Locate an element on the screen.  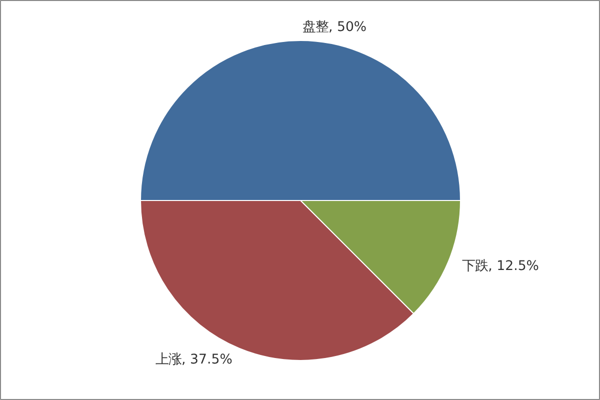
slice-label: 下跌, 12.5% is located at coordinates (500, 266).